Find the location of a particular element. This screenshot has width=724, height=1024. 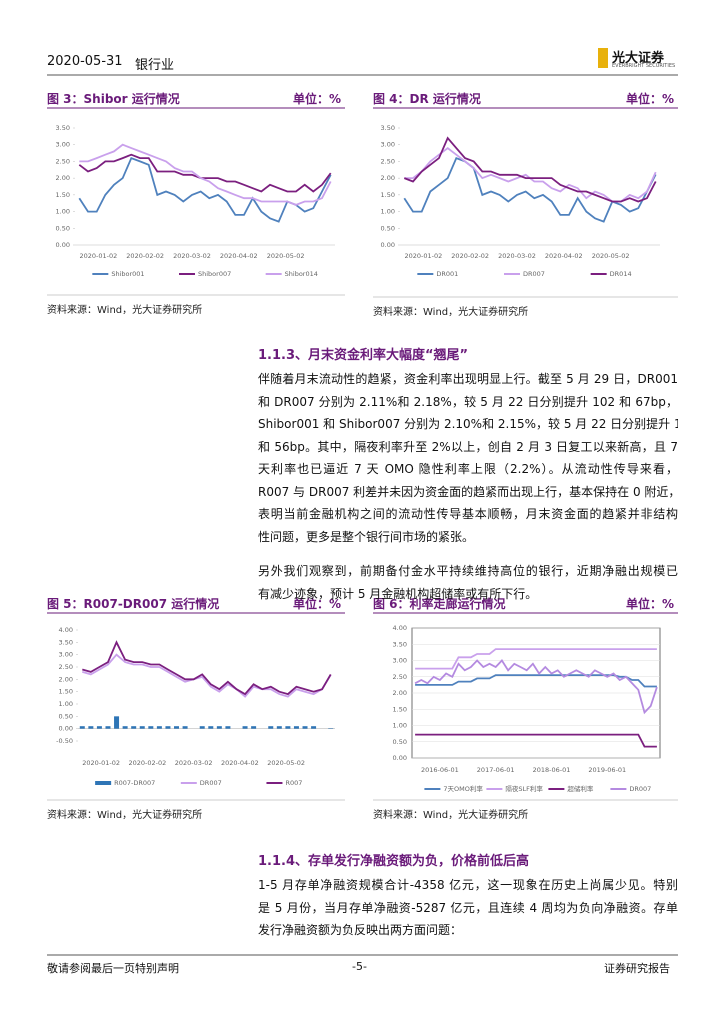

paragraph-line: 天利率也已逼近 7 天 OMO 隐性利率上限（2.2%）。从流动性传导来看， is located at coordinates (468, 469).